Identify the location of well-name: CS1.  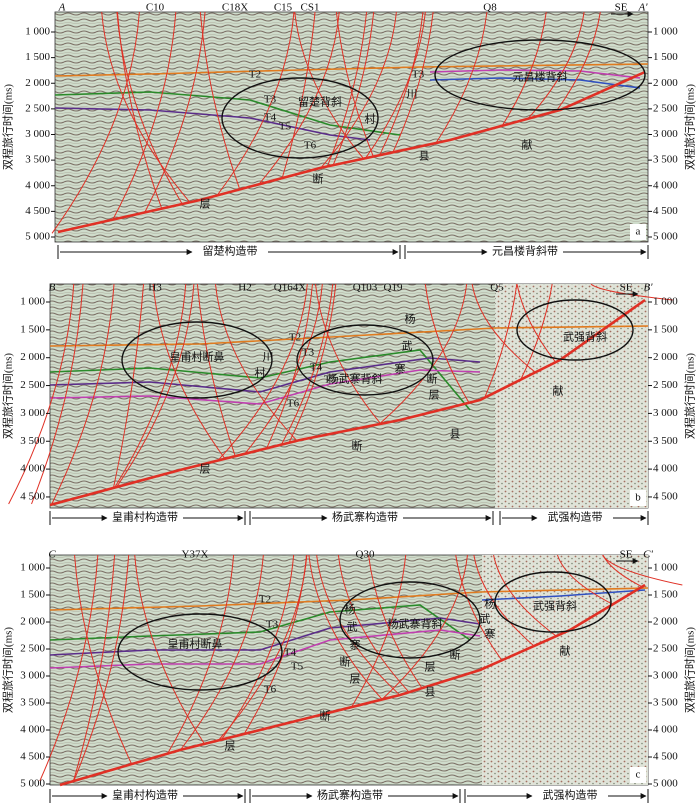
(310, 8).